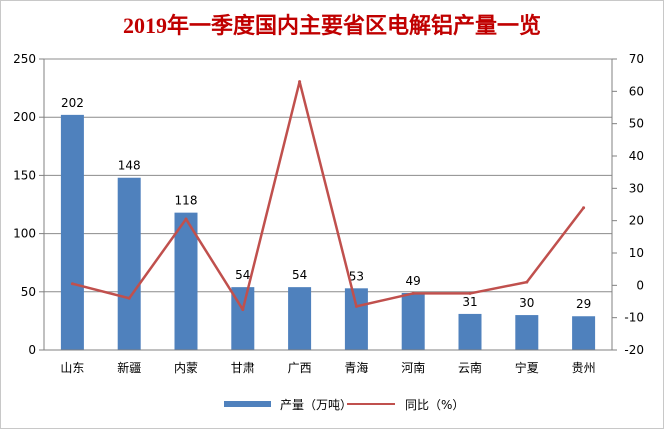 The height and width of the screenshot is (429, 664). What do you see at coordinates (413, 367) in the screenshot?
I see `x-category-label: 河南` at bounding box center [413, 367].